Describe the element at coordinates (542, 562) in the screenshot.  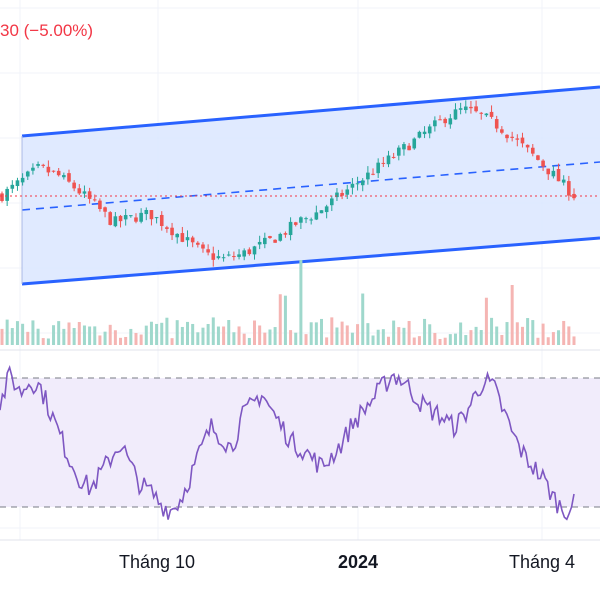
I see `x-tick-label-apr: Tháng 4` at that location.